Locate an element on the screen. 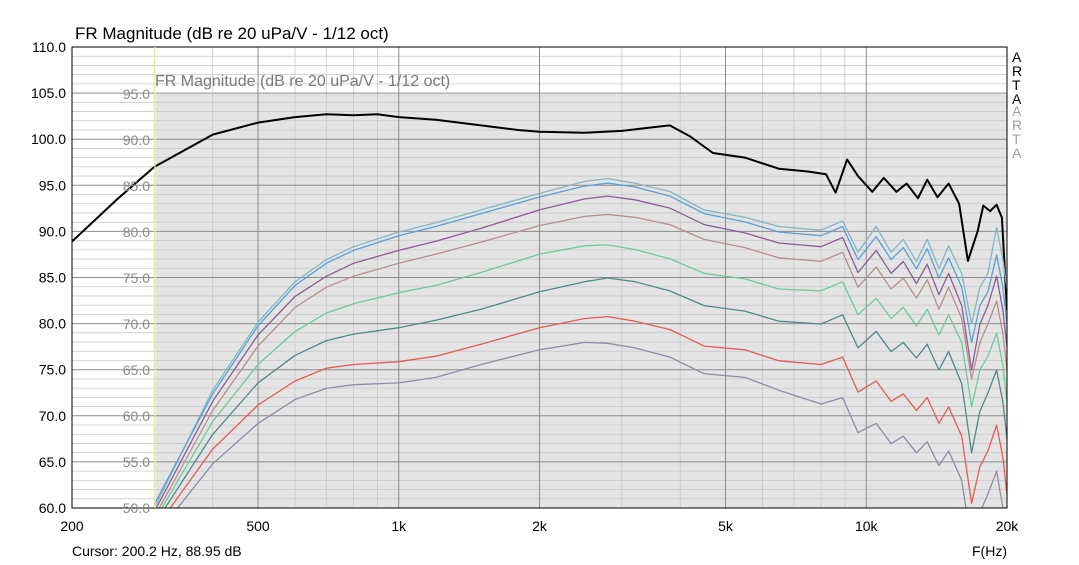  overlay-y-tick-label: 65.0 is located at coordinates (136, 370).